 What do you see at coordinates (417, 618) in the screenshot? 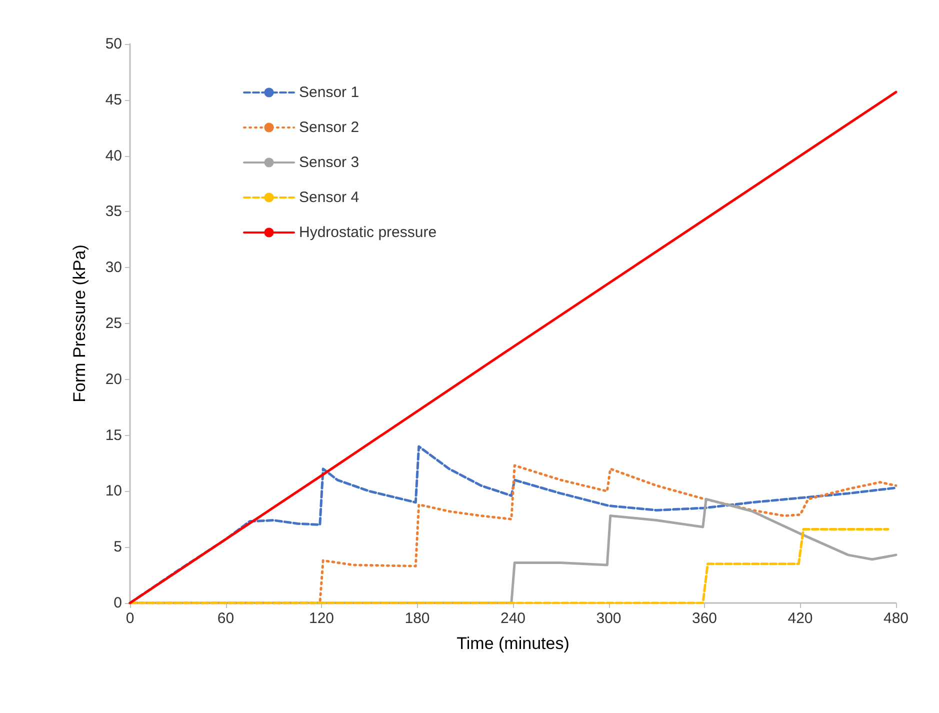
I see `x-tick-label: 180` at bounding box center [417, 618].